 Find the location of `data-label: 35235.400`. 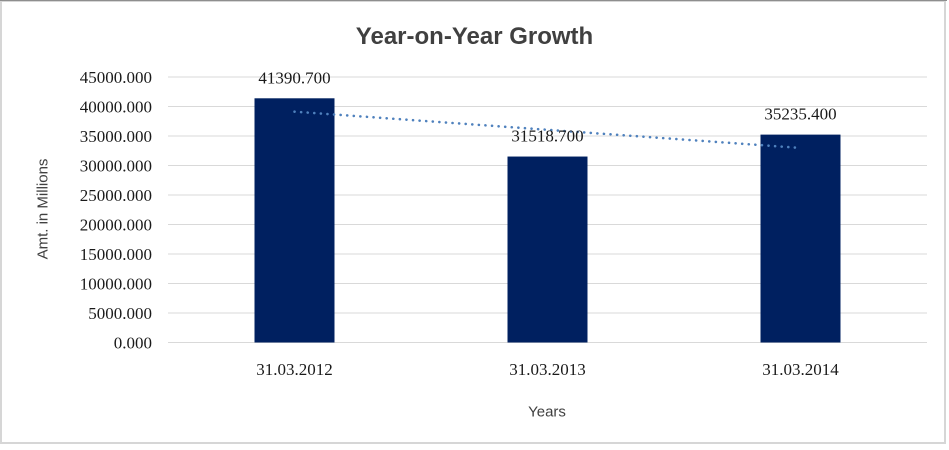

data-label: 35235.400 is located at coordinates (800, 114).